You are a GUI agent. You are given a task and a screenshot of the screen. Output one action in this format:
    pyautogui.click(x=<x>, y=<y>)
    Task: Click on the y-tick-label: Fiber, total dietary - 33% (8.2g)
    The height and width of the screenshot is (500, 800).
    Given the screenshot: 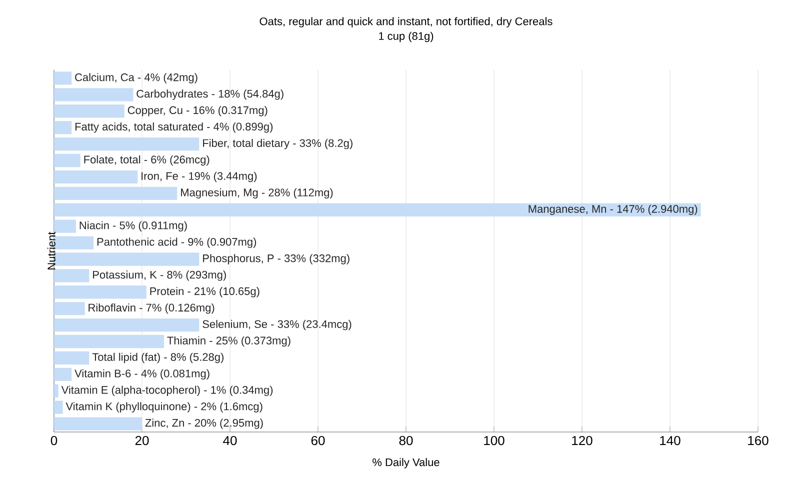 What is the action you would take?
    pyautogui.click(x=277, y=144)
    